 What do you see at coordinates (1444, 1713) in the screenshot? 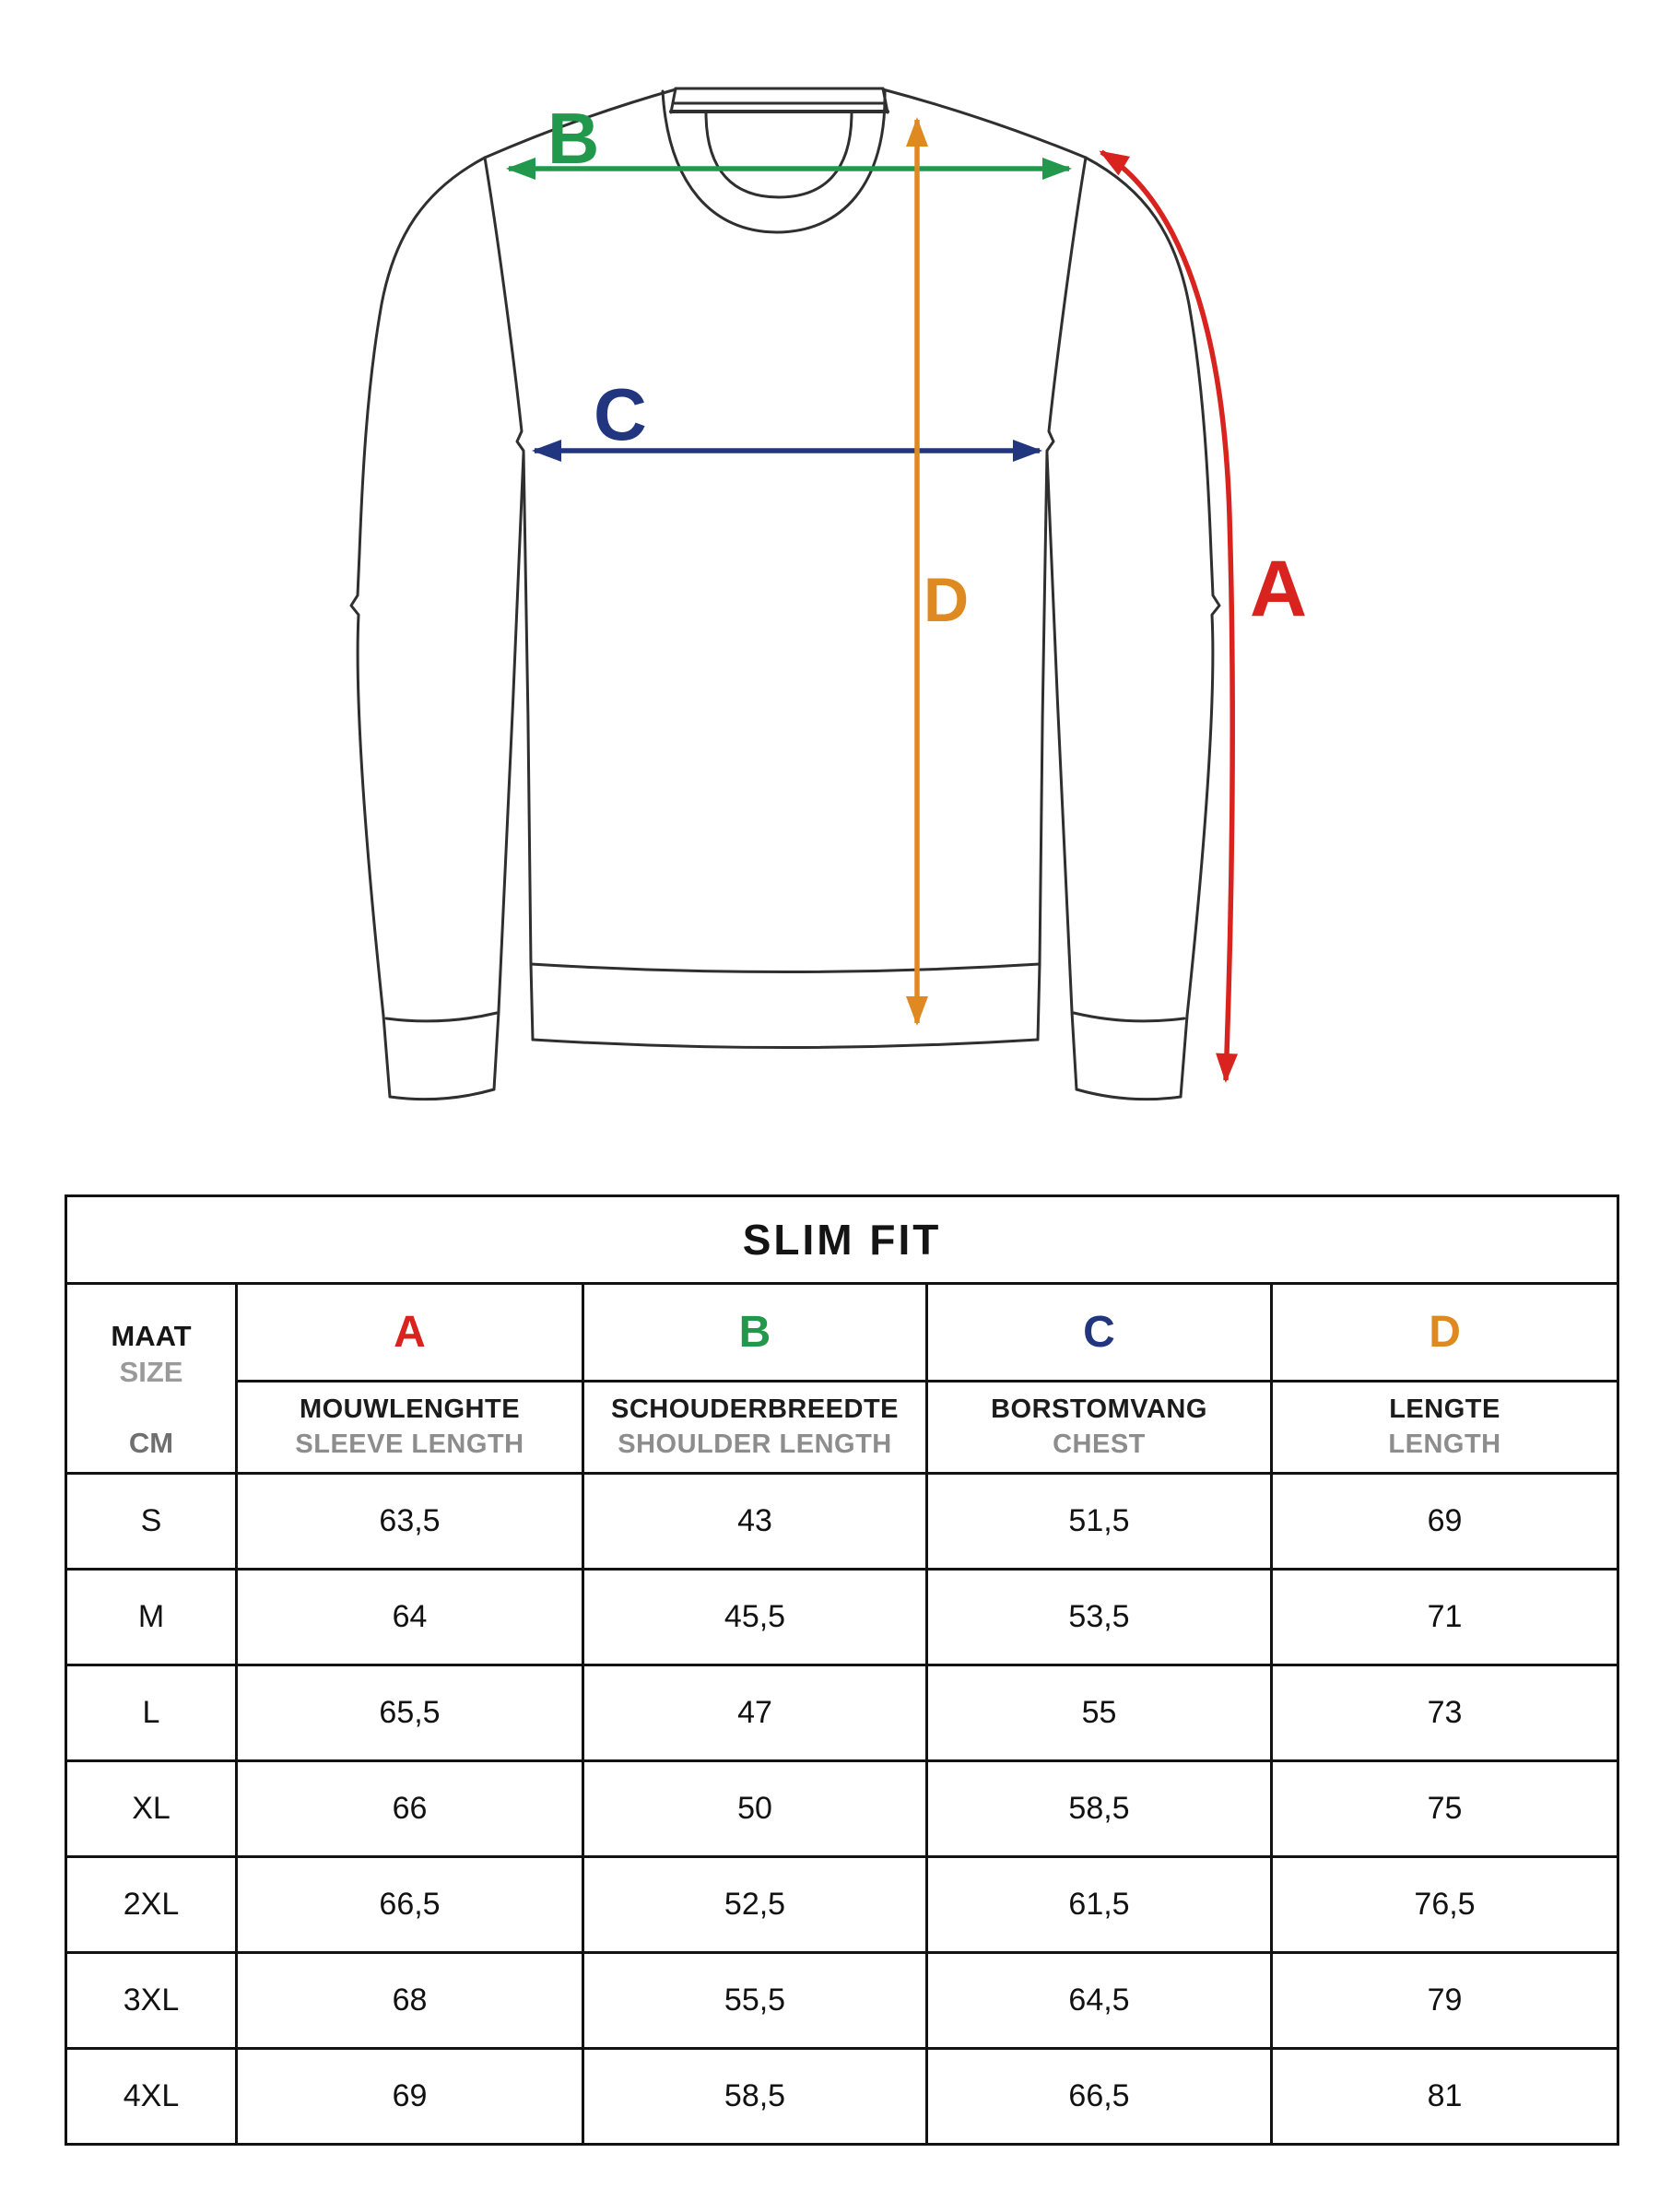
I see `value-cell-d: 73` at bounding box center [1444, 1713].